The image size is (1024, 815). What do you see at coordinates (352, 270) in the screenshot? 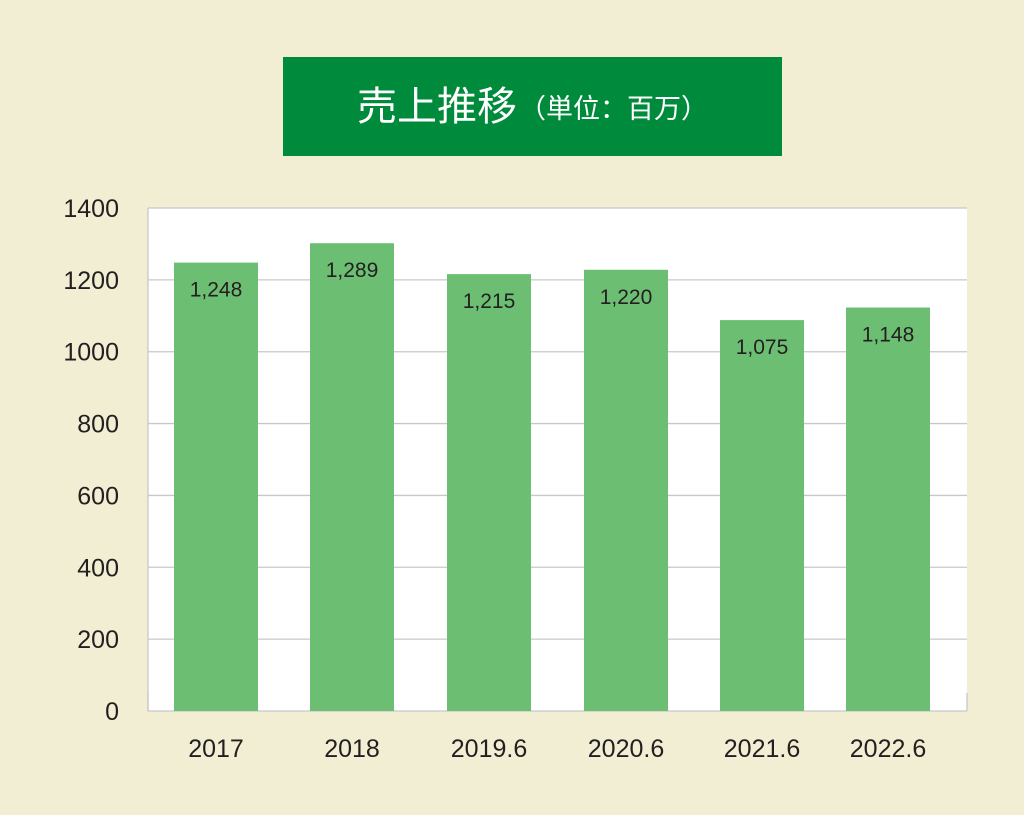
I see `bar-value-label: 1,289` at bounding box center [352, 270].